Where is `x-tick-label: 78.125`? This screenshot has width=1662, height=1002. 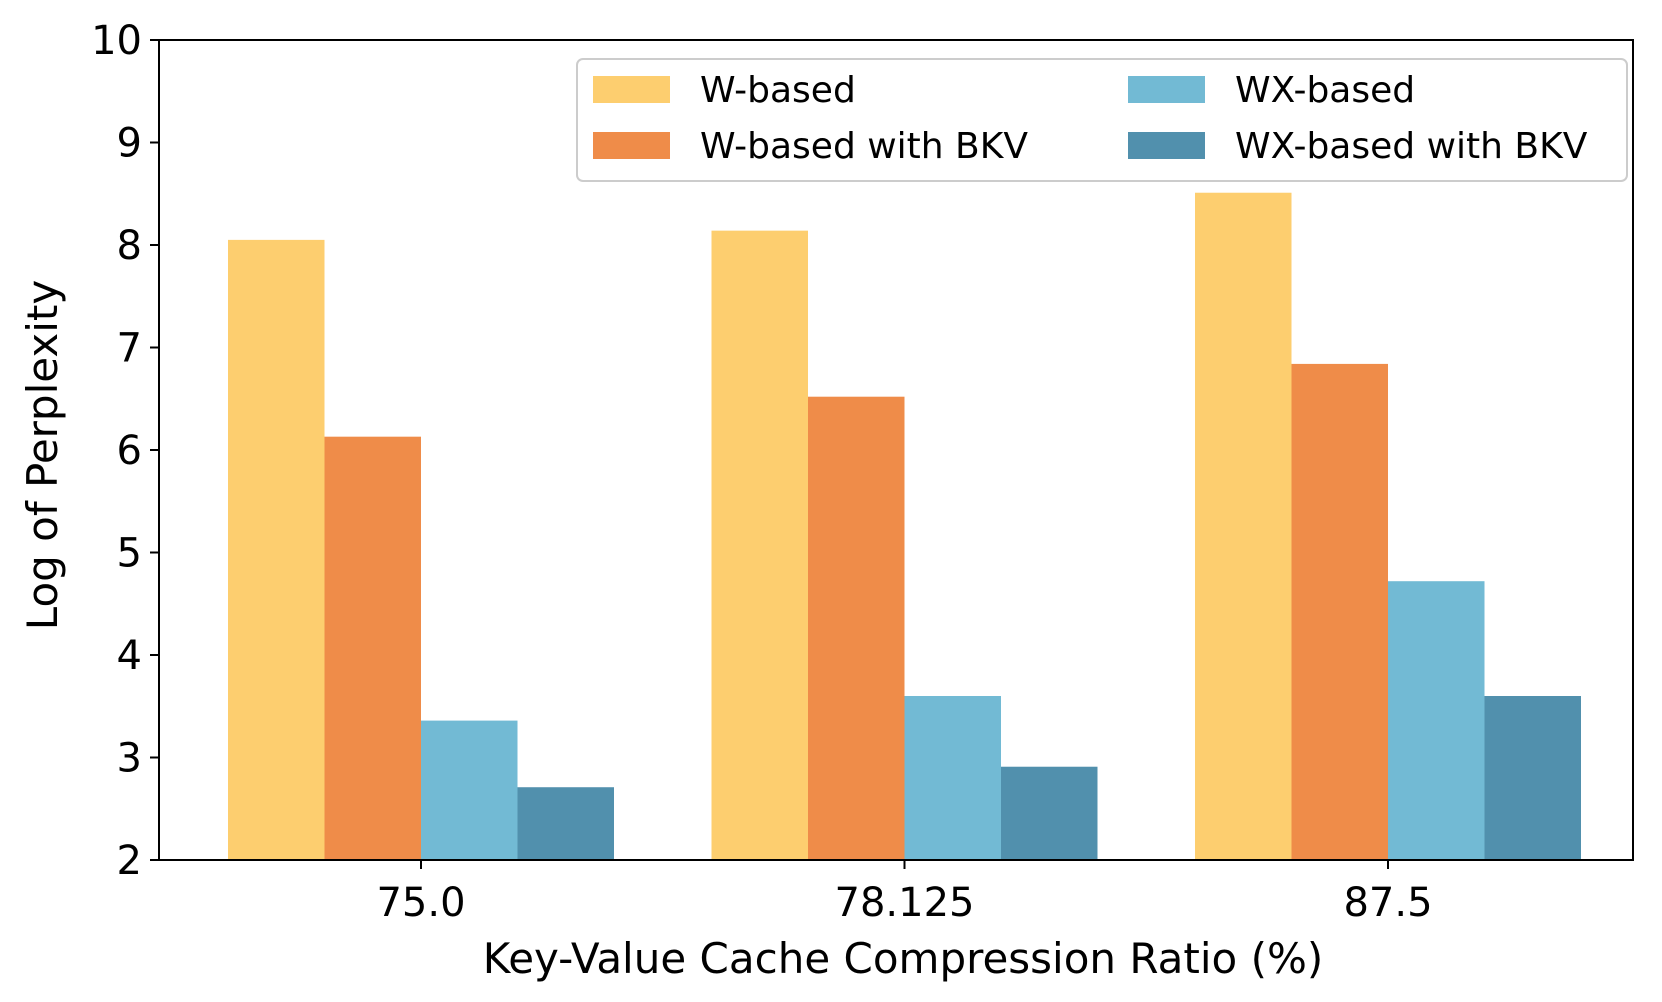
x-tick-label: 78.125 is located at coordinates (905, 903).